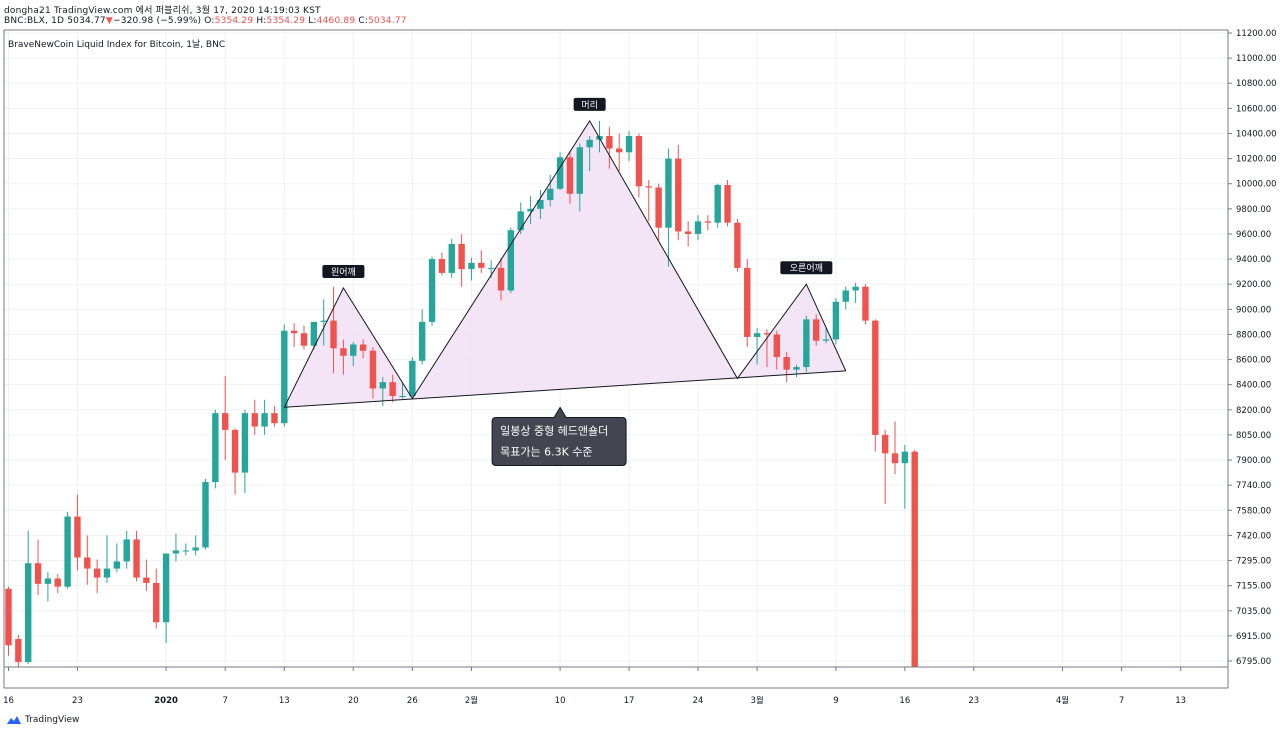  What do you see at coordinates (157, 21) in the screenshot?
I see `price-change: −320.98 (−5.99%)` at bounding box center [157, 21].